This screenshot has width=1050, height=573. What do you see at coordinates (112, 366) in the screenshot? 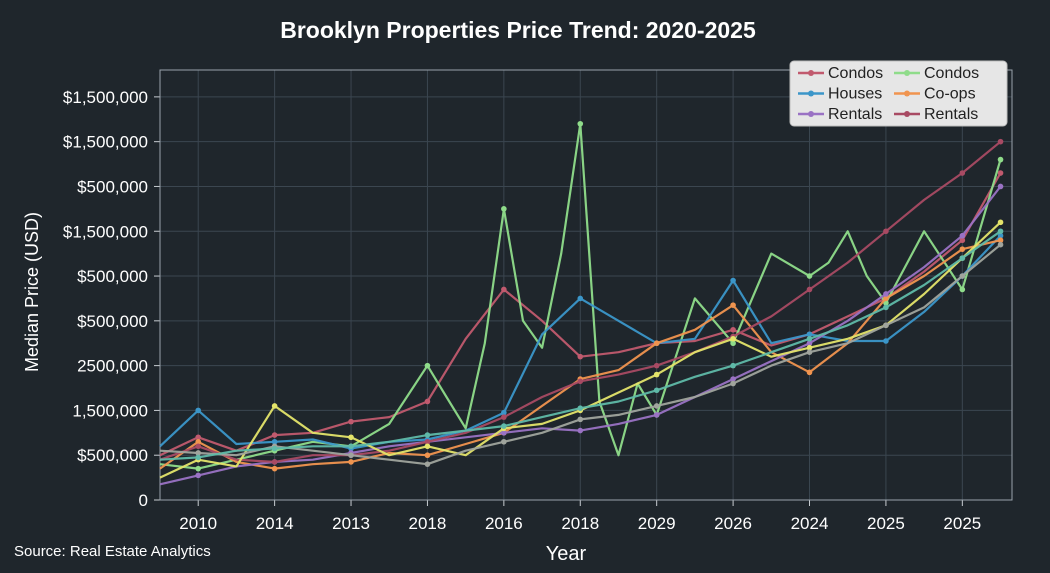
I see `y-tick-label: 2500,000` at bounding box center [112, 366].